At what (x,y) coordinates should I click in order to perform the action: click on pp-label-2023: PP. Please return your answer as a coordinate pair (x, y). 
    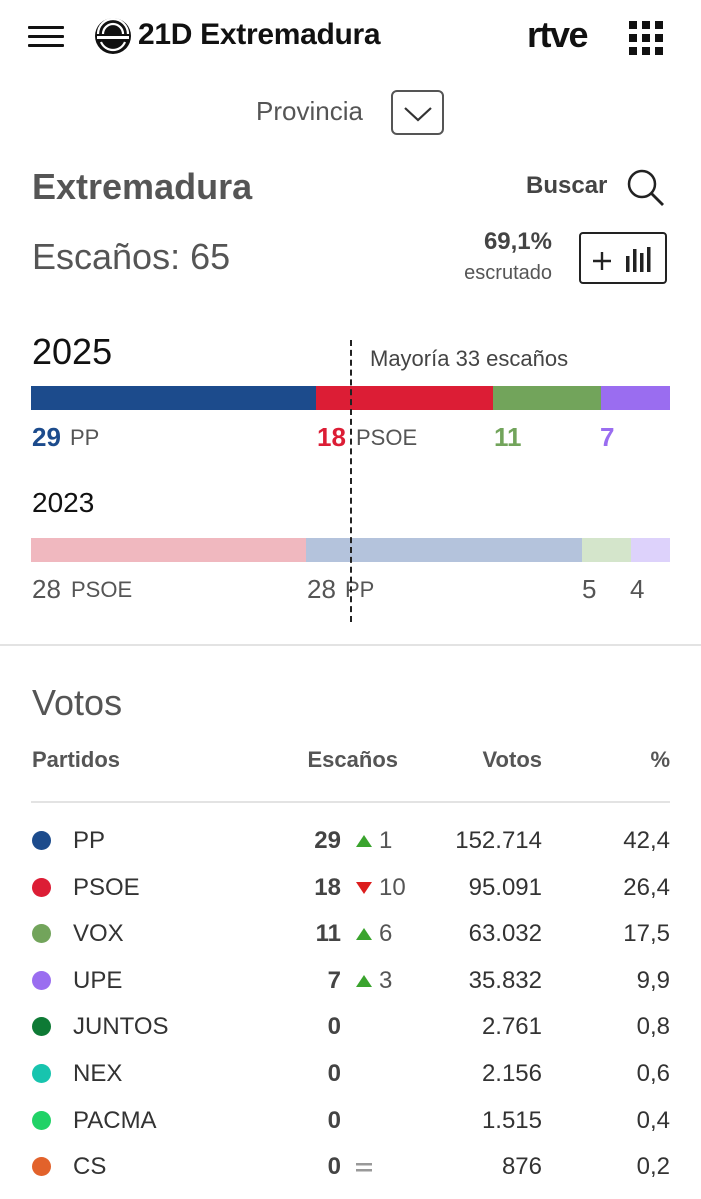
    Looking at the image, I should click on (360, 589).